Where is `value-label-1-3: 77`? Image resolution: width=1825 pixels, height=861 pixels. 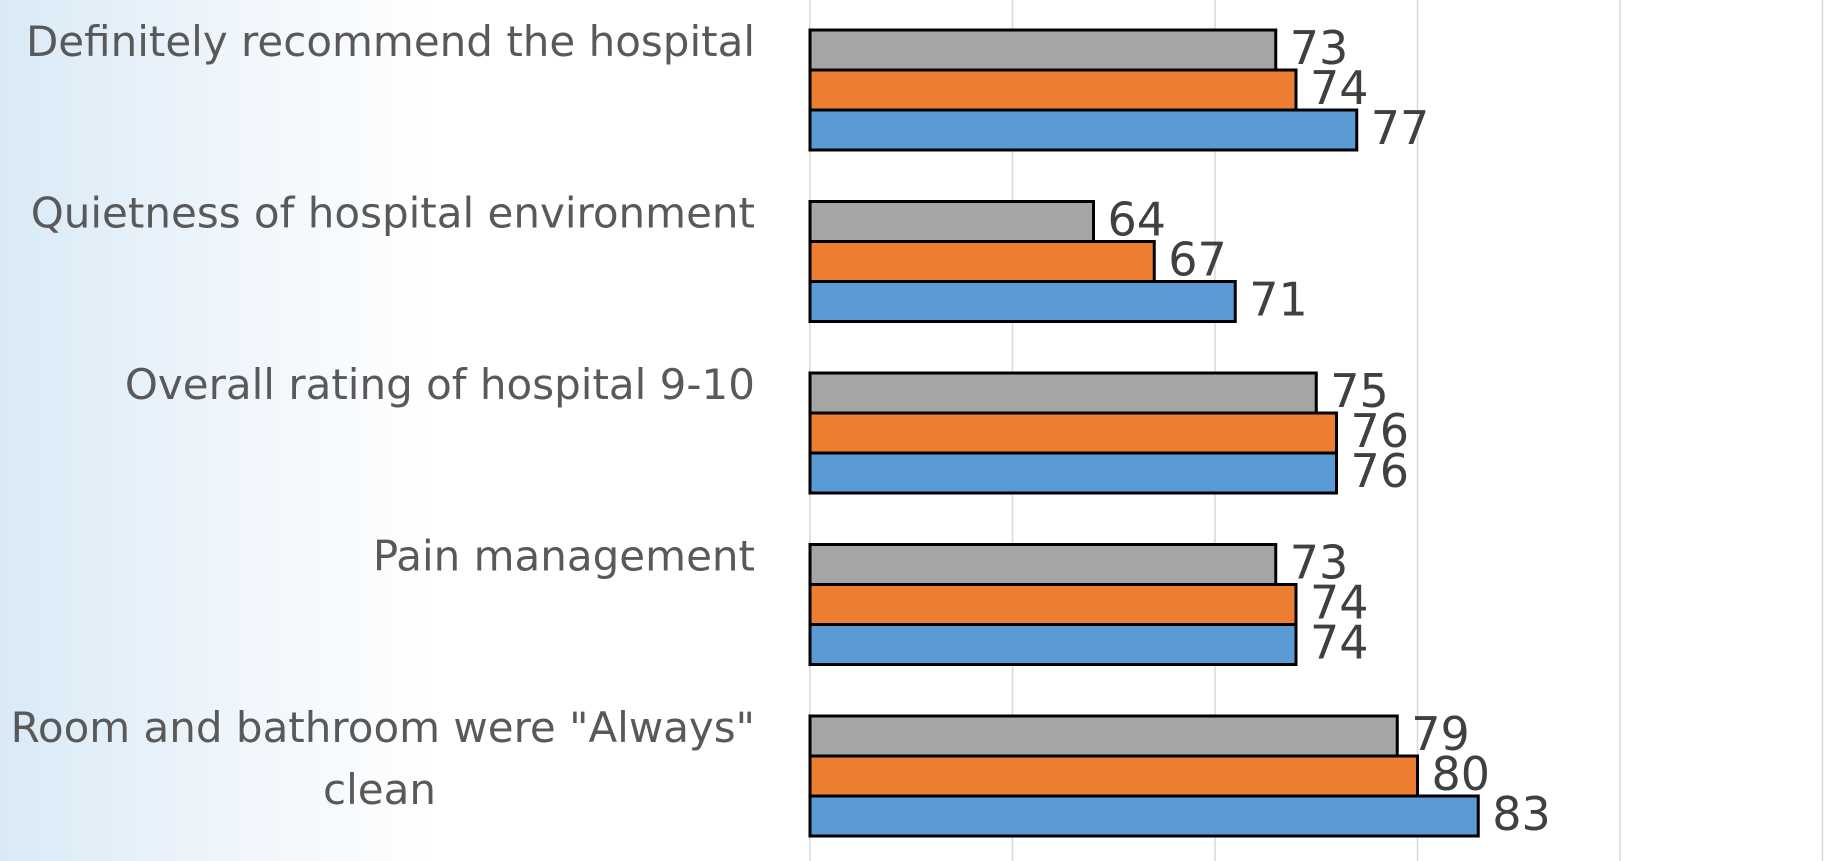
value-label-1-3: 77 is located at coordinates (1400, 128).